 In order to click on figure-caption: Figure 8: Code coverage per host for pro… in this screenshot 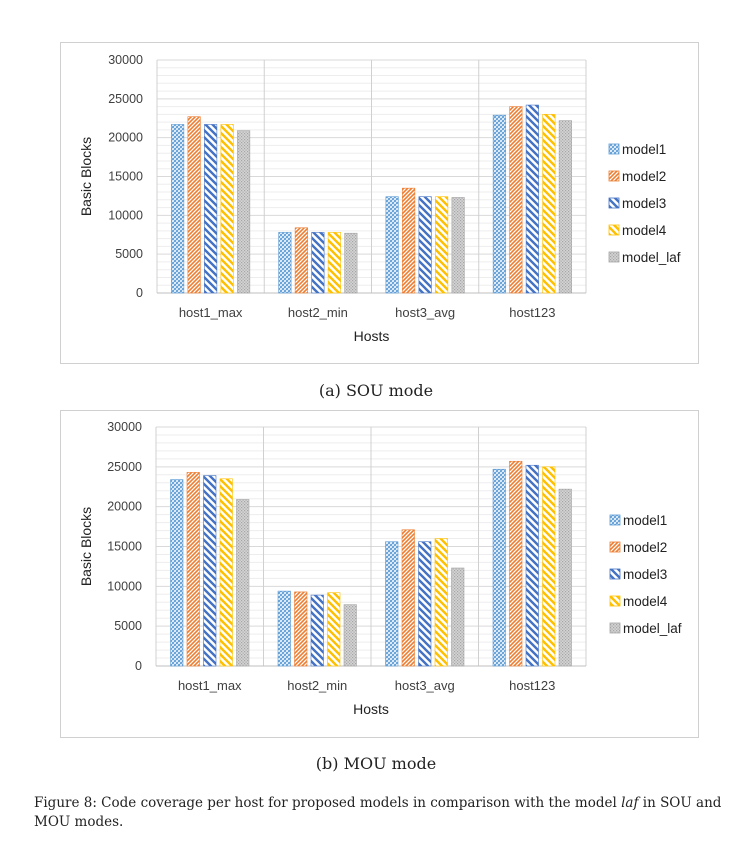, I will do `click(379, 813)`.